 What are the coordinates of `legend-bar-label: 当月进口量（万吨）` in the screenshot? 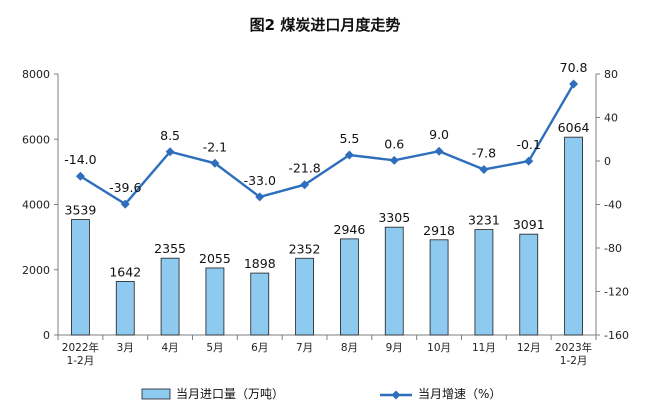 It's located at (230, 394).